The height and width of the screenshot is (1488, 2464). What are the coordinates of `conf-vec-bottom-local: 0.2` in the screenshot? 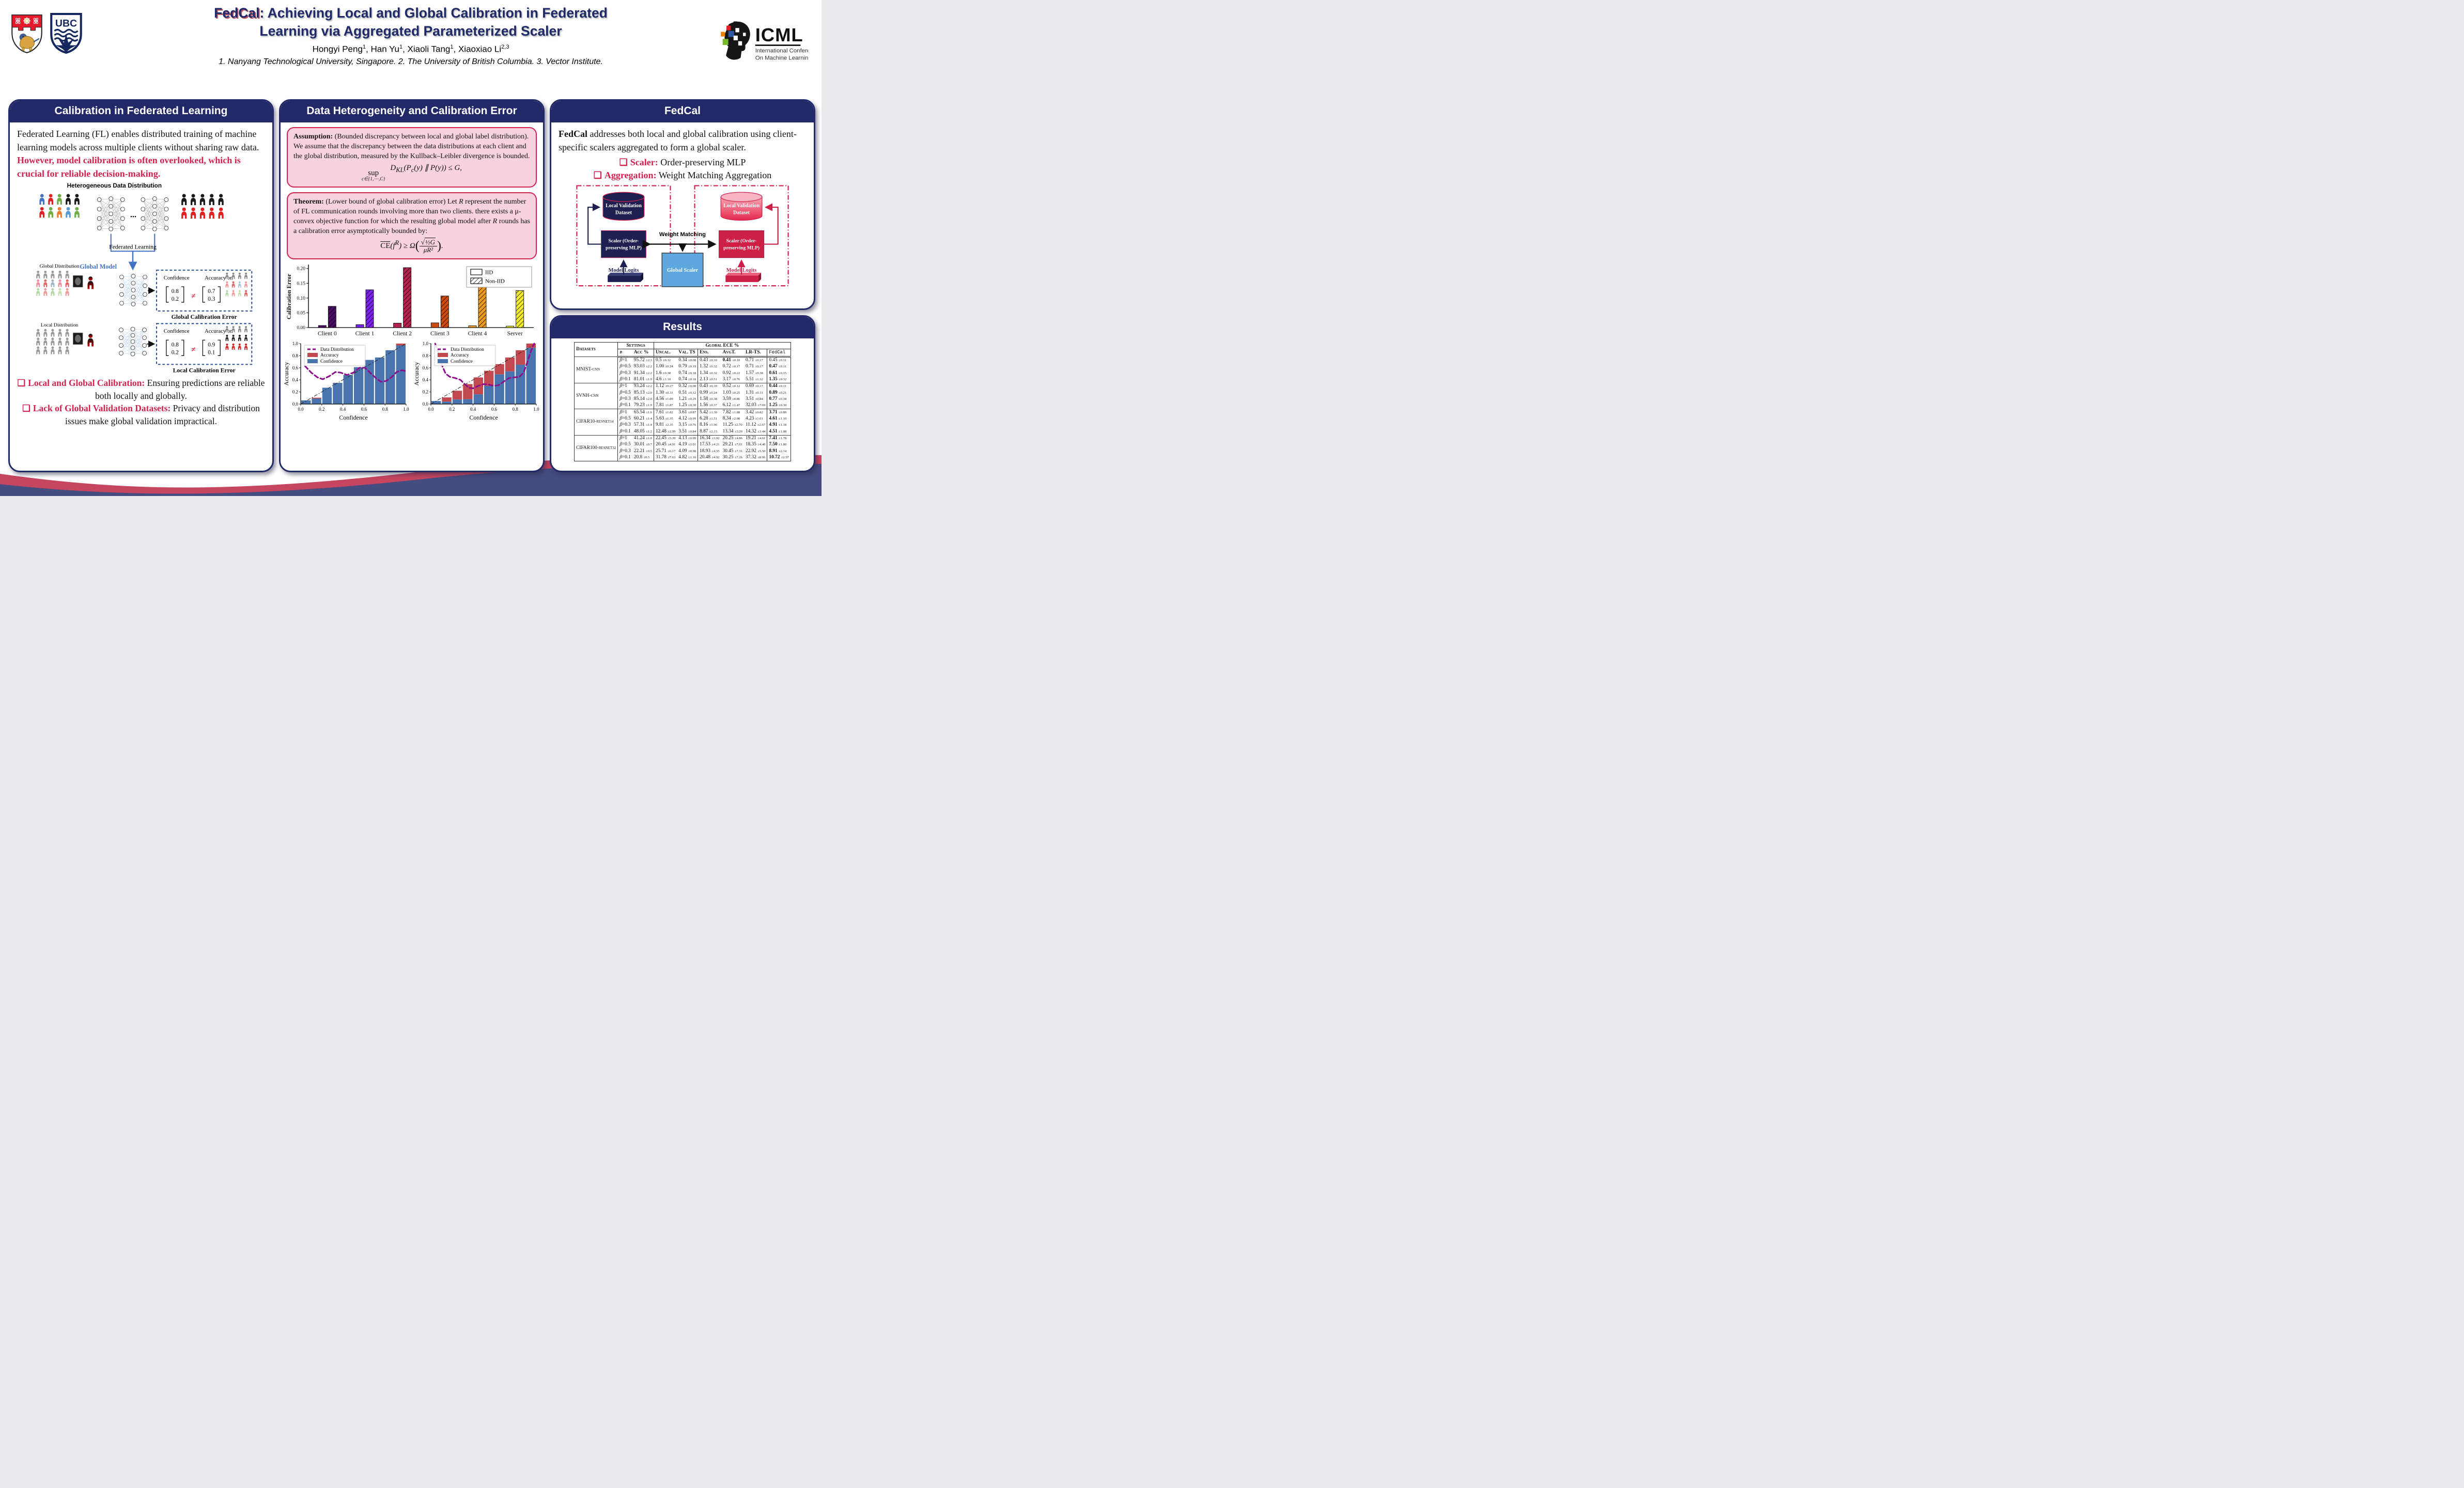 It's located at (175, 353).